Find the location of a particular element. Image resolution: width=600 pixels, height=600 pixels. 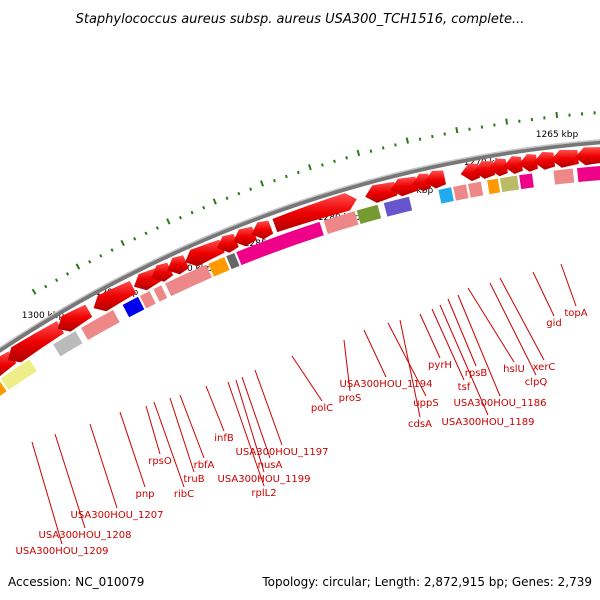

gene-label: USA300HOU_1189 is located at coordinates (488, 422).